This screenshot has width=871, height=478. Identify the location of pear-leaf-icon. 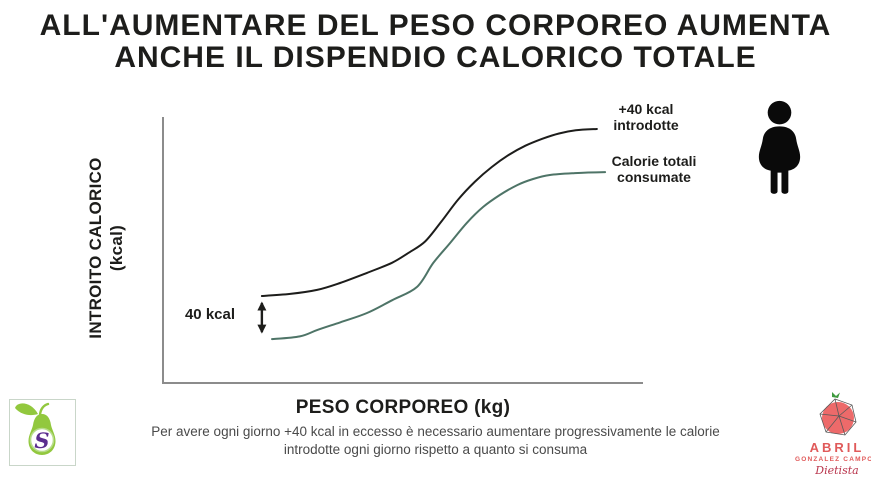
(26, 409).